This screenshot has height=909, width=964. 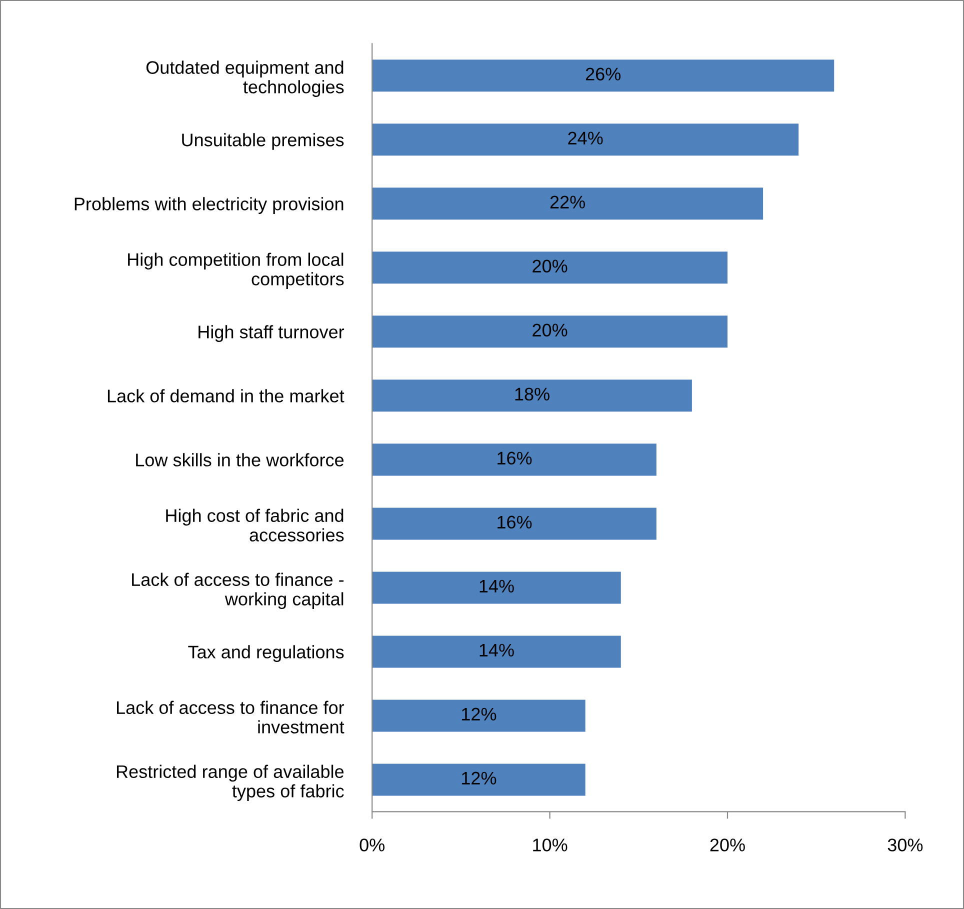 What do you see at coordinates (263, 141) in the screenshot?
I see `y-tick-label: Unsuitable premises` at bounding box center [263, 141].